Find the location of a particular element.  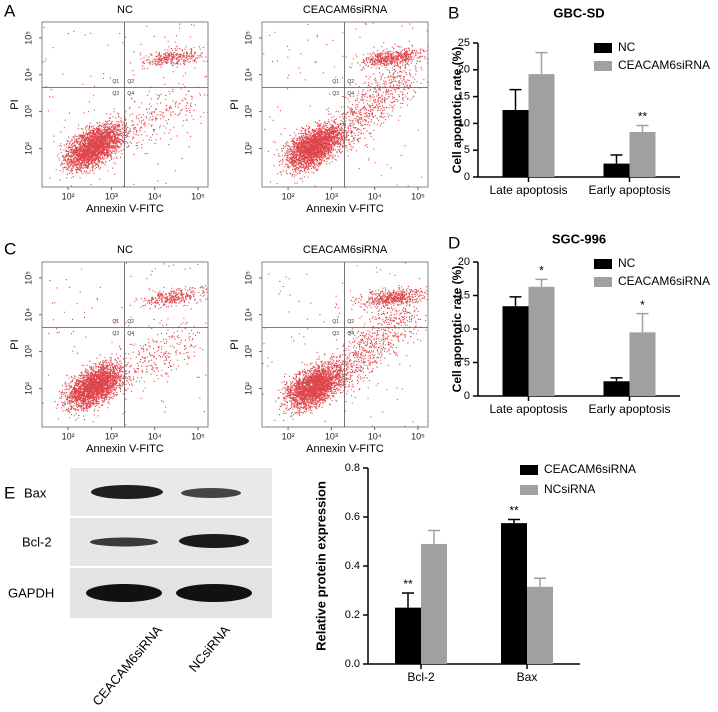

y-tick-label: 0.0 is located at coordinates (352, 664).